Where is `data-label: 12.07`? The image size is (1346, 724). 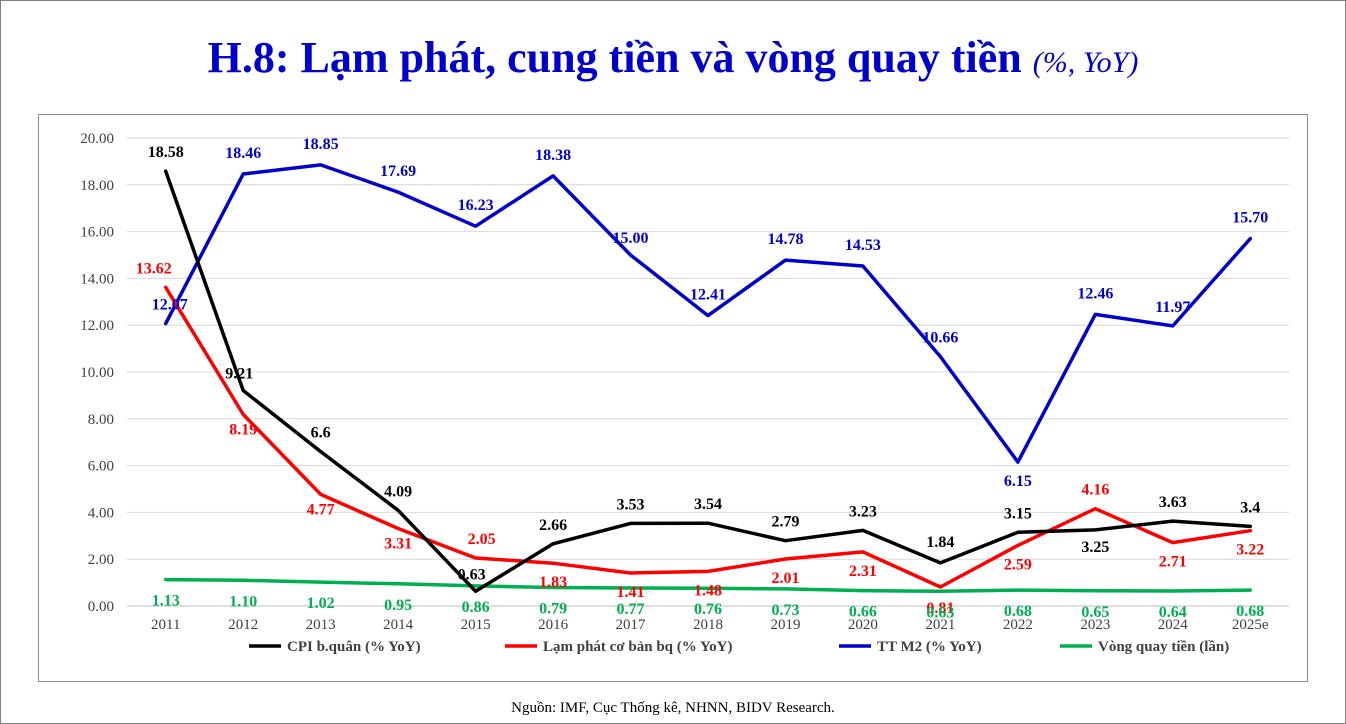 data-label: 12.07 is located at coordinates (170, 305).